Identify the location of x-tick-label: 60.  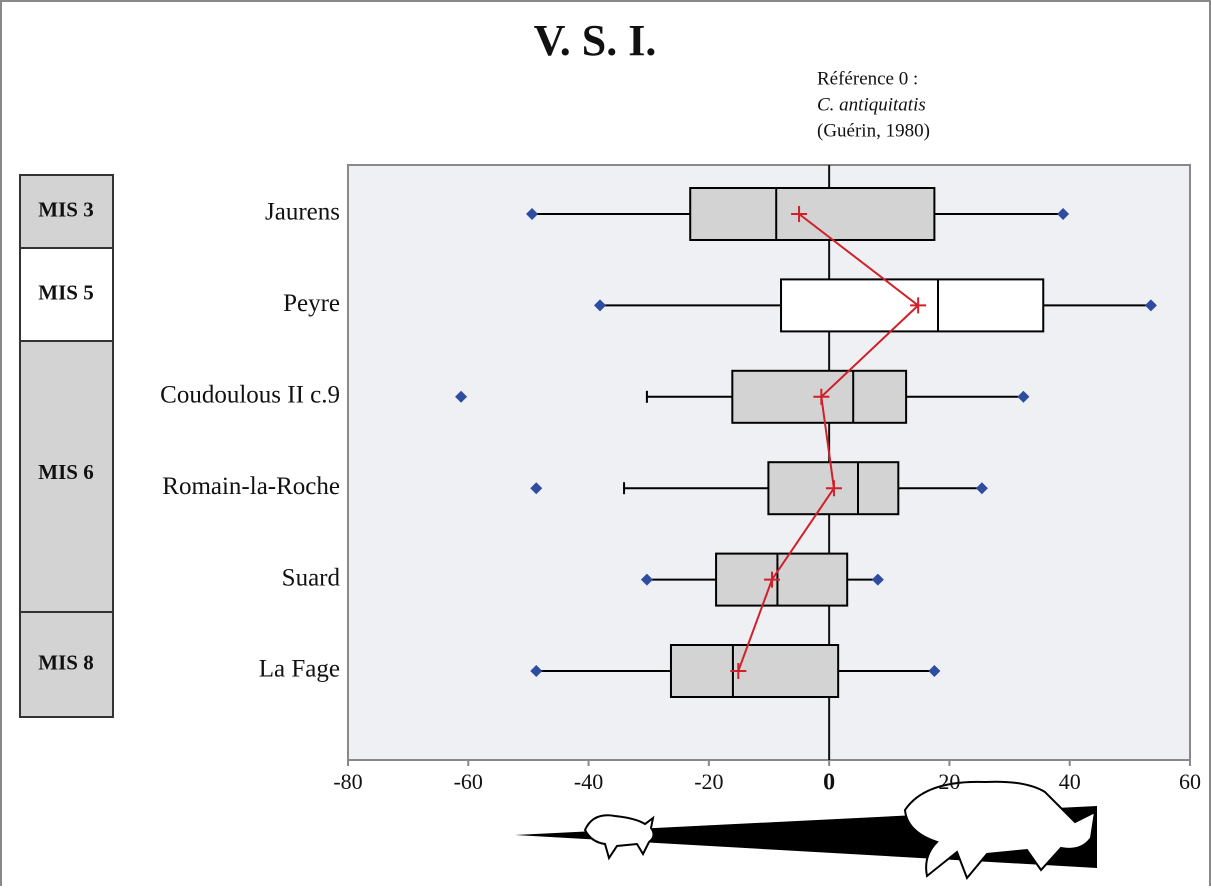
(1190, 781).